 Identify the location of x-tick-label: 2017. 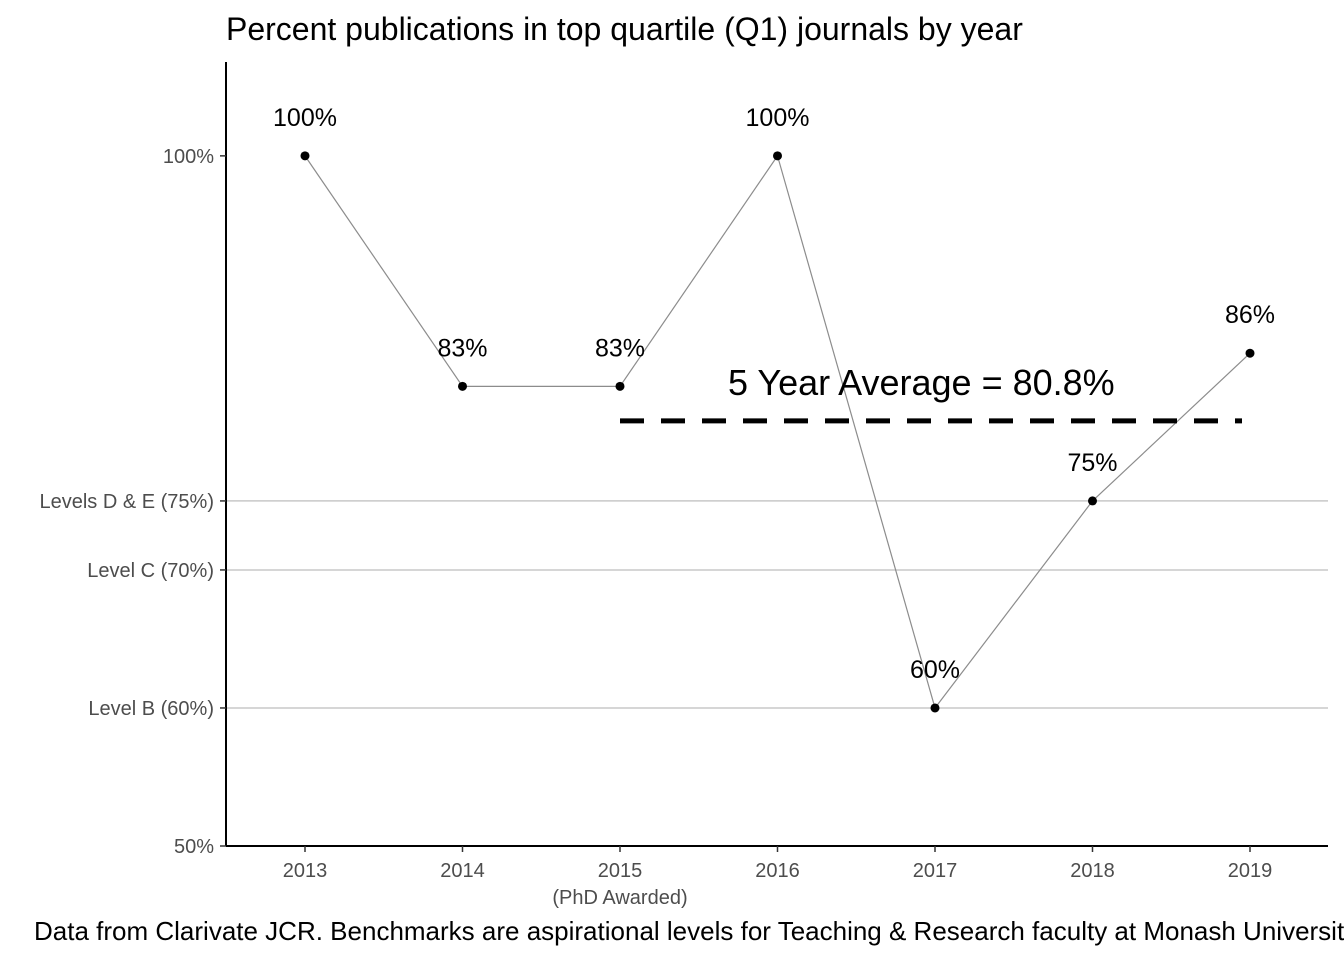
(935, 871).